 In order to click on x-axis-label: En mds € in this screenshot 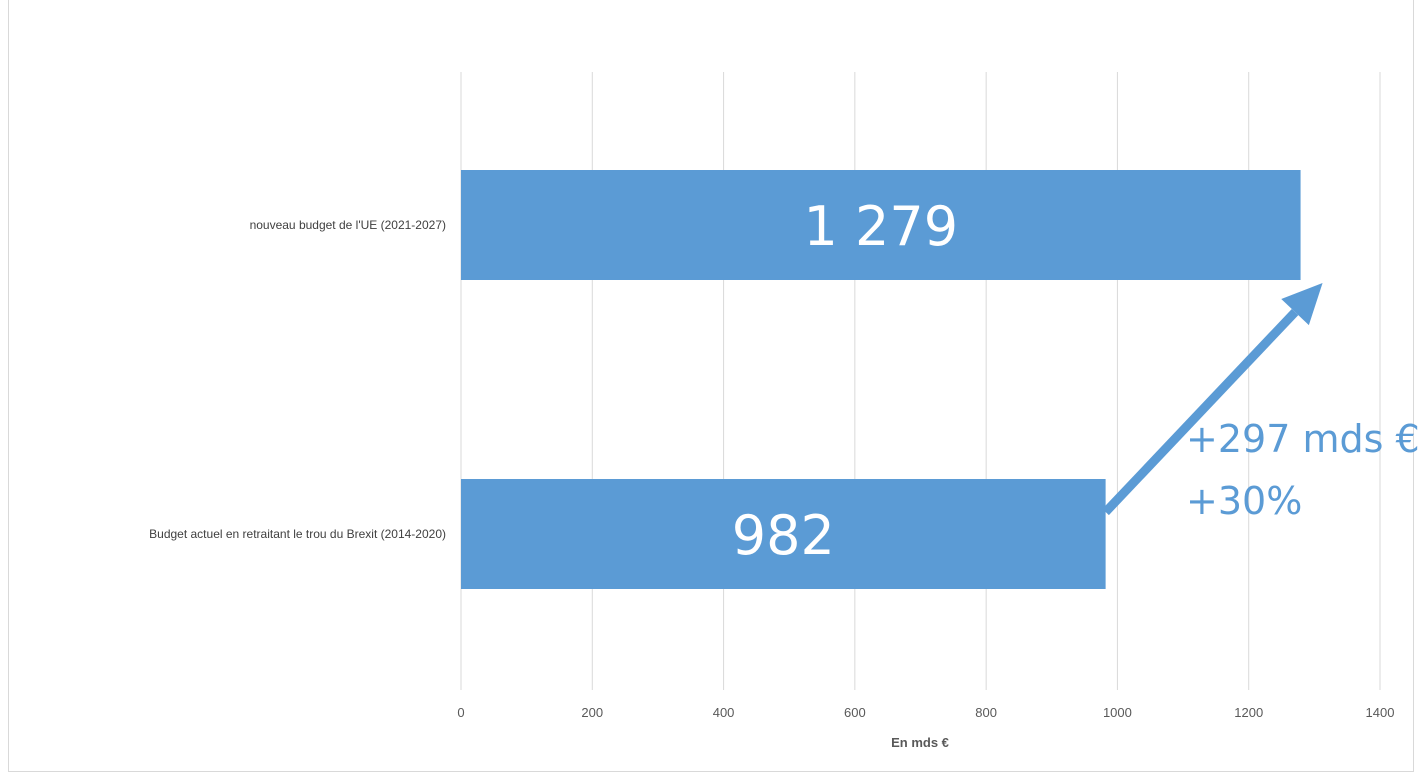, I will do `click(920, 742)`.